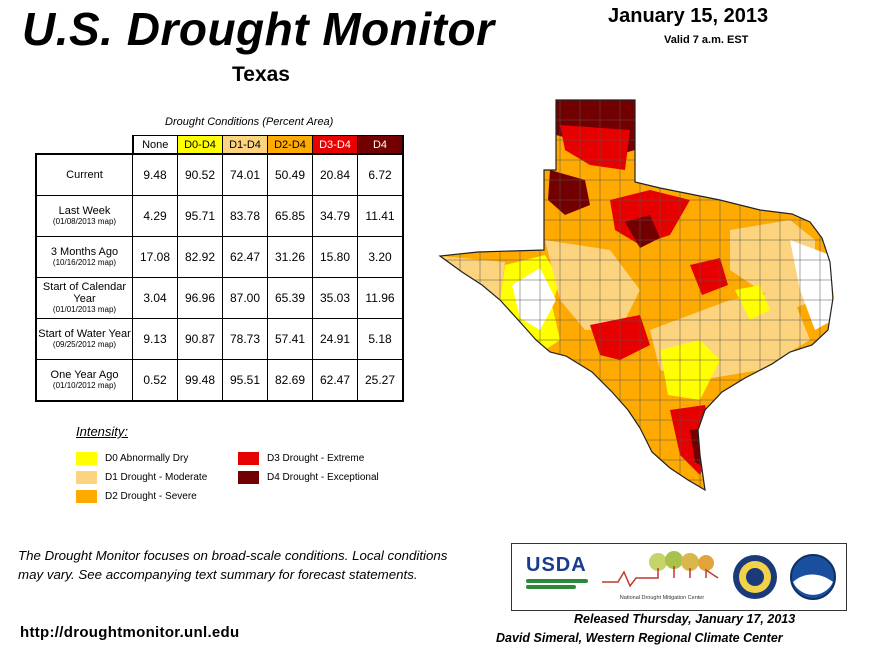 The height and width of the screenshot is (654, 880). I want to click on col-d4: D4, so click(380, 145).